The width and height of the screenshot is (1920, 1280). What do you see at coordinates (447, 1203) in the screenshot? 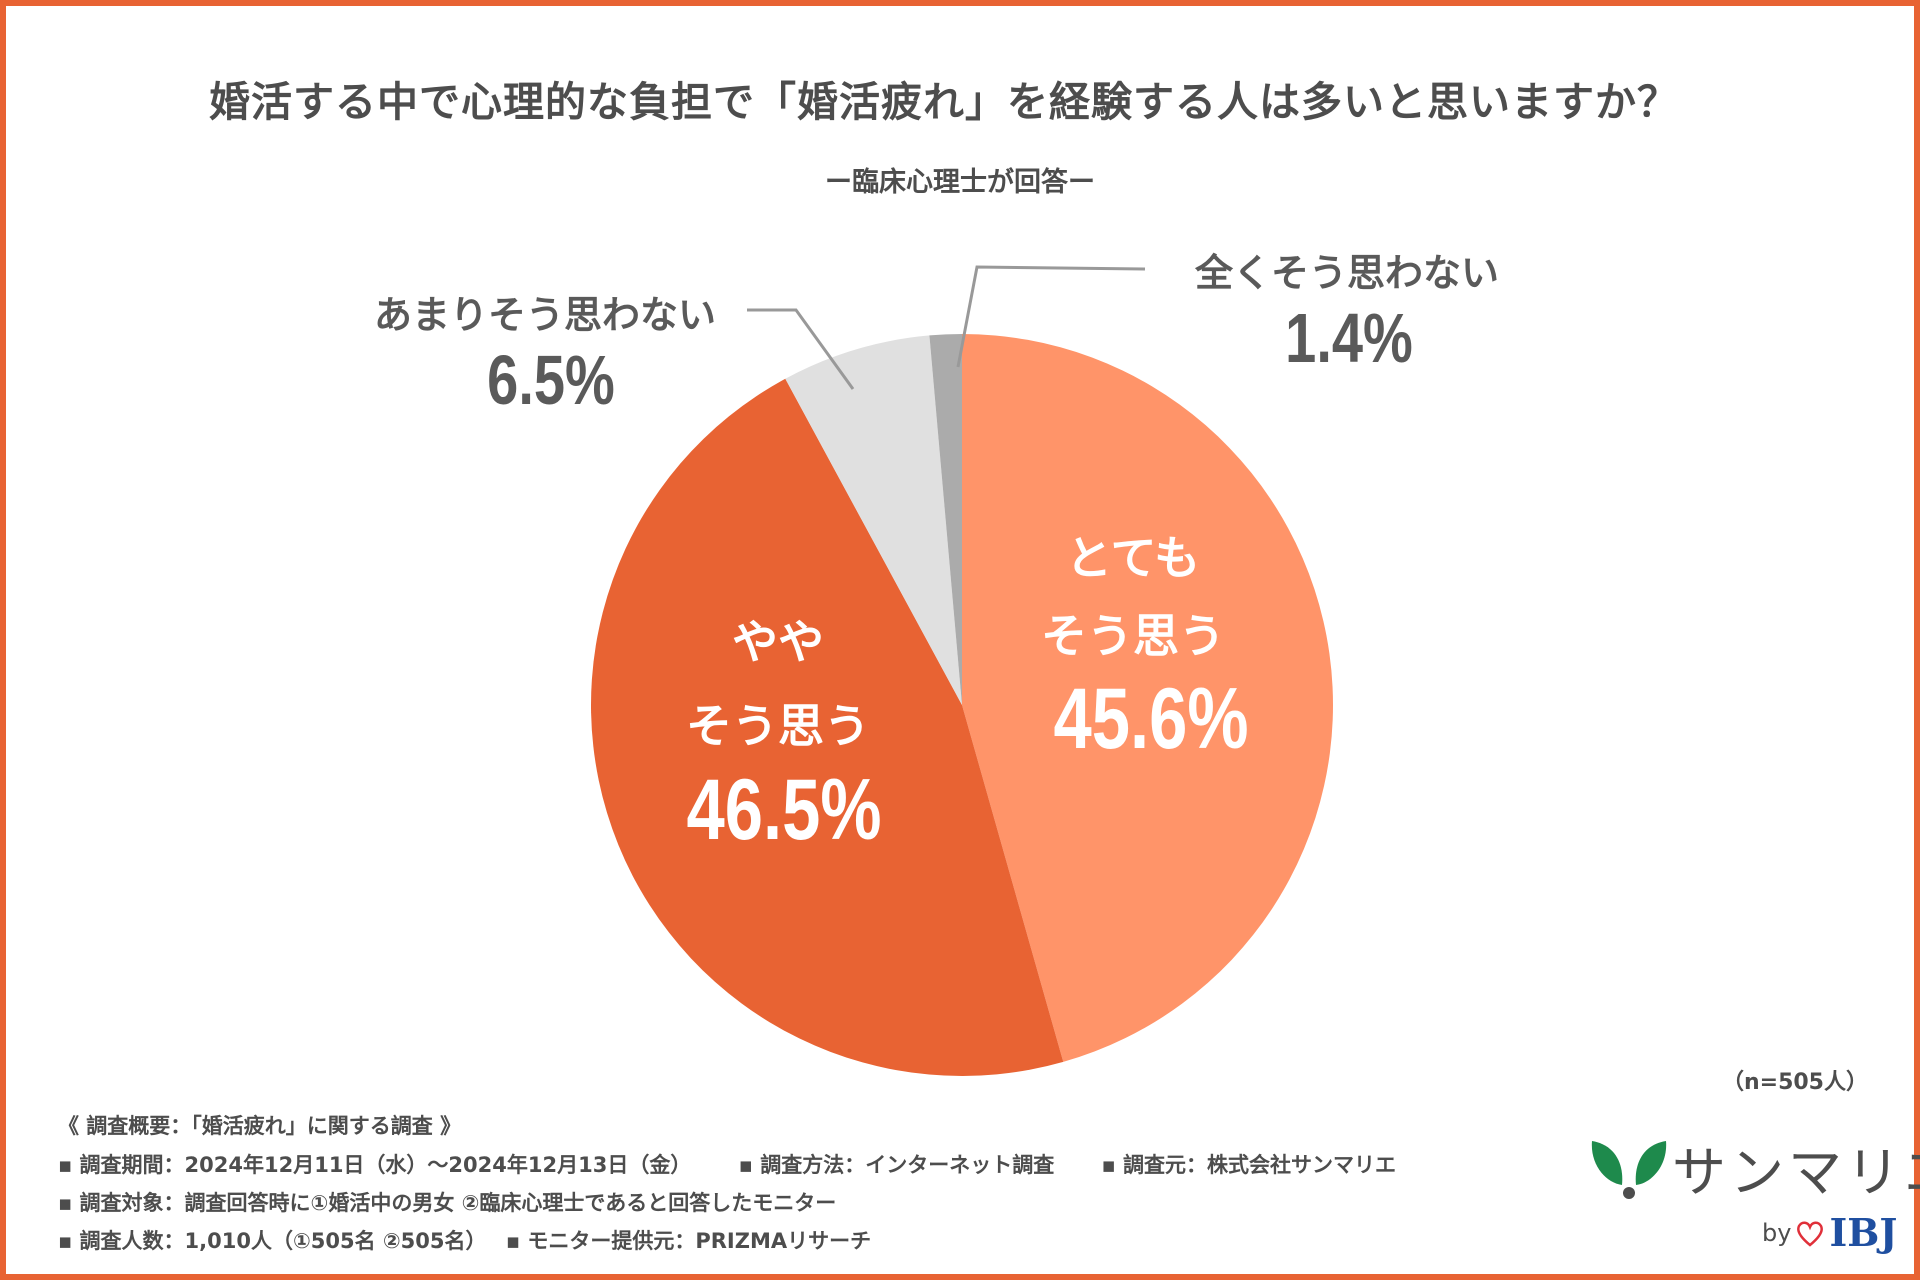
I see `survey-target: ▪ 調査対象：調査回答時に①婚活中の男女 ②臨床心理士であると回答したモニター` at bounding box center [447, 1203].